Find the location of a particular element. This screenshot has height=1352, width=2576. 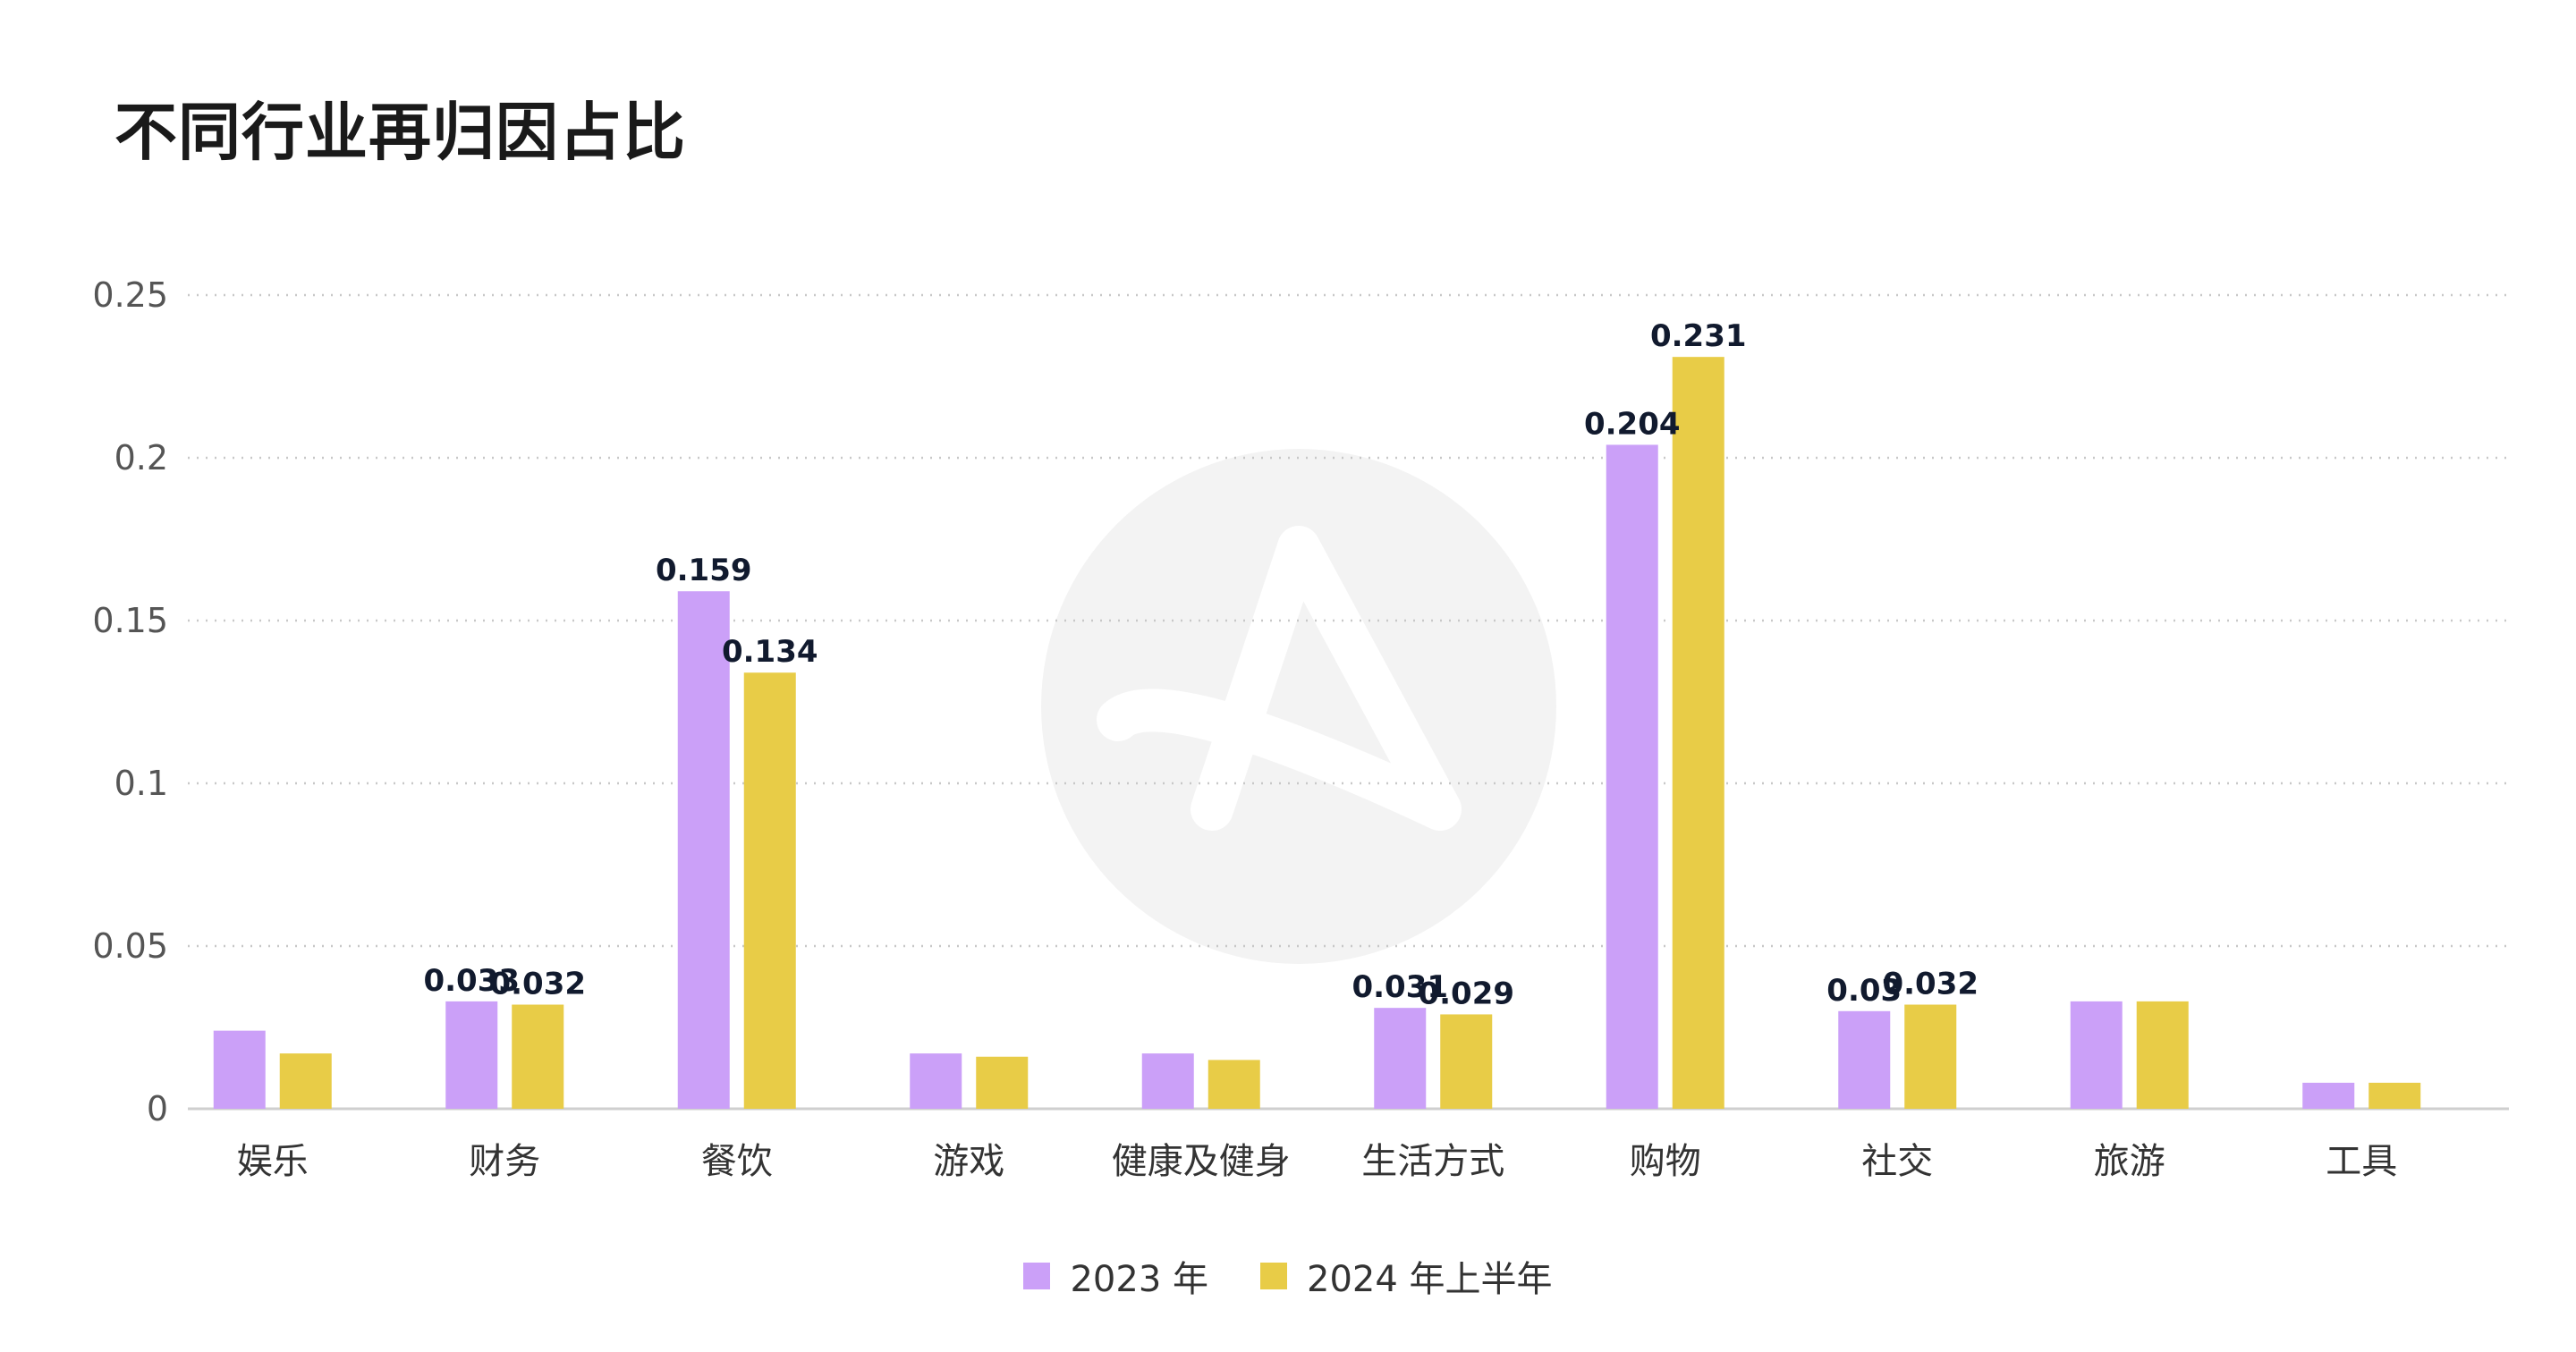

chart-title: 不同行业再归因占比 is located at coordinates (400, 132).